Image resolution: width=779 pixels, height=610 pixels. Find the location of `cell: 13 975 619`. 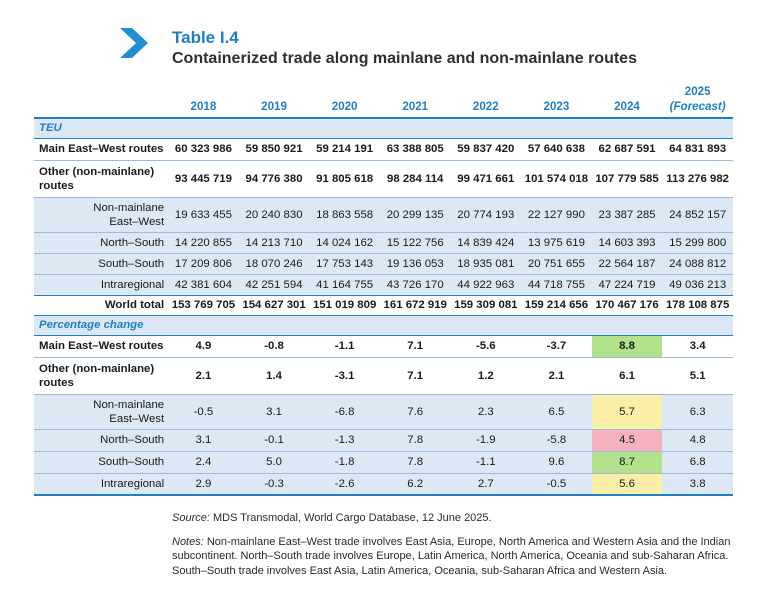

cell: 13 975 619 is located at coordinates (556, 243).